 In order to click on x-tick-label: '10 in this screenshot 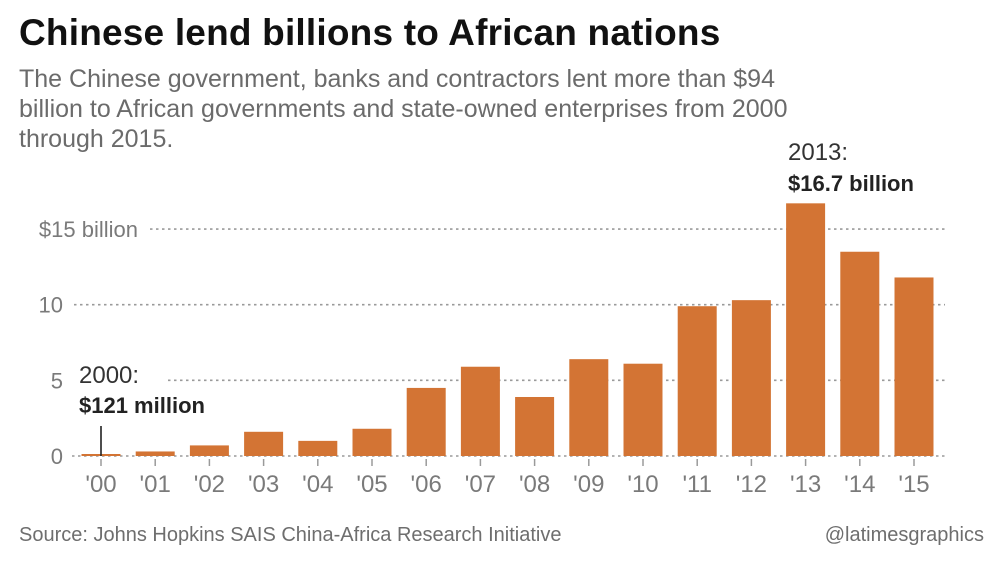, I will do `click(642, 484)`.